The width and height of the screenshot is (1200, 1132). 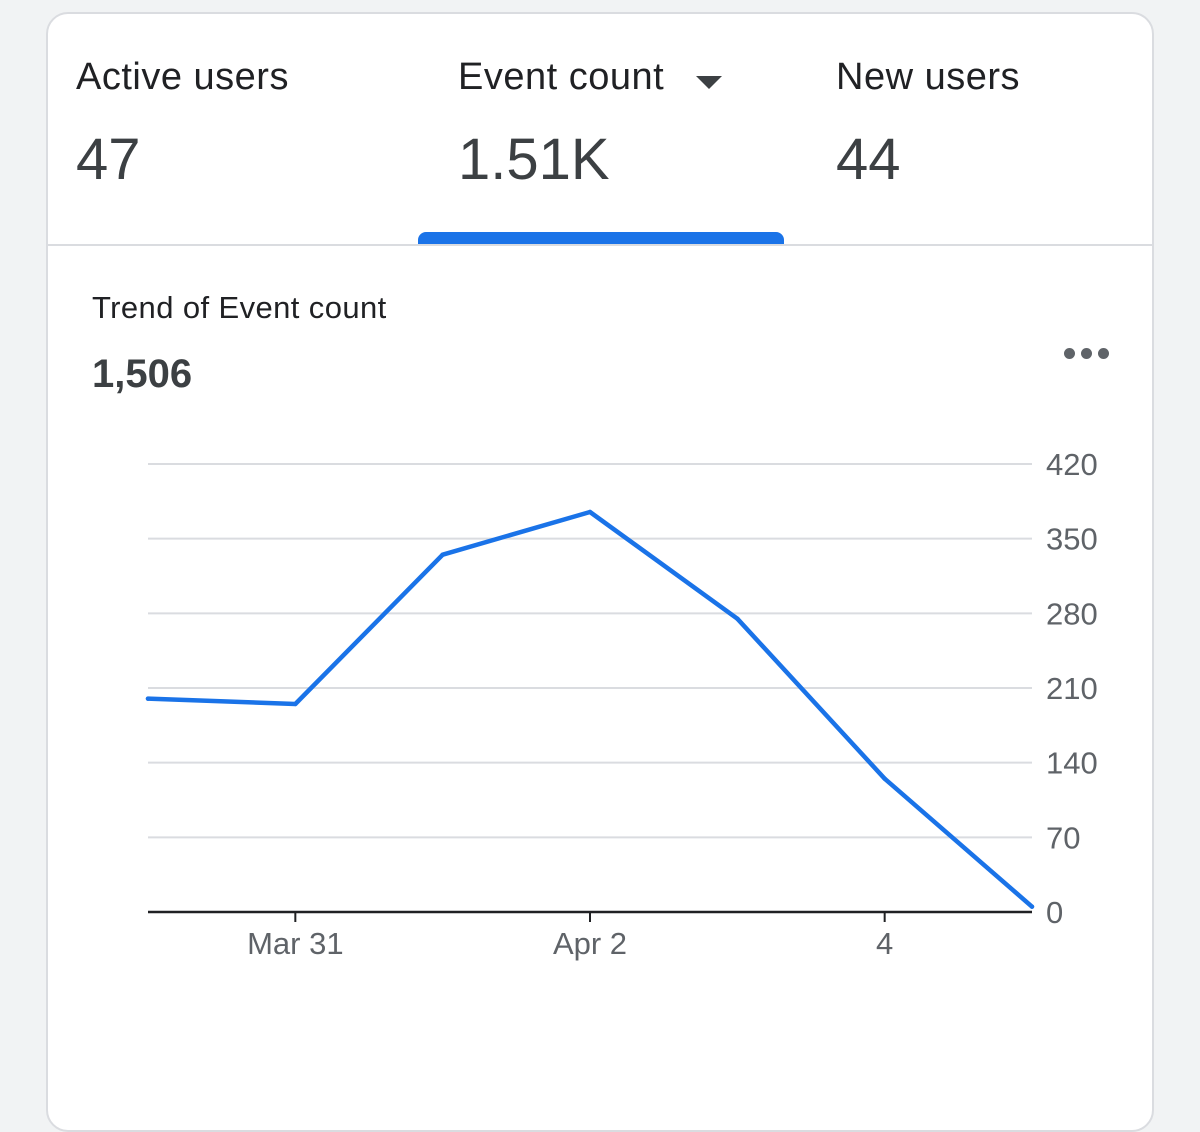 I want to click on x-tick-label: Mar 31, so click(x=295, y=943).